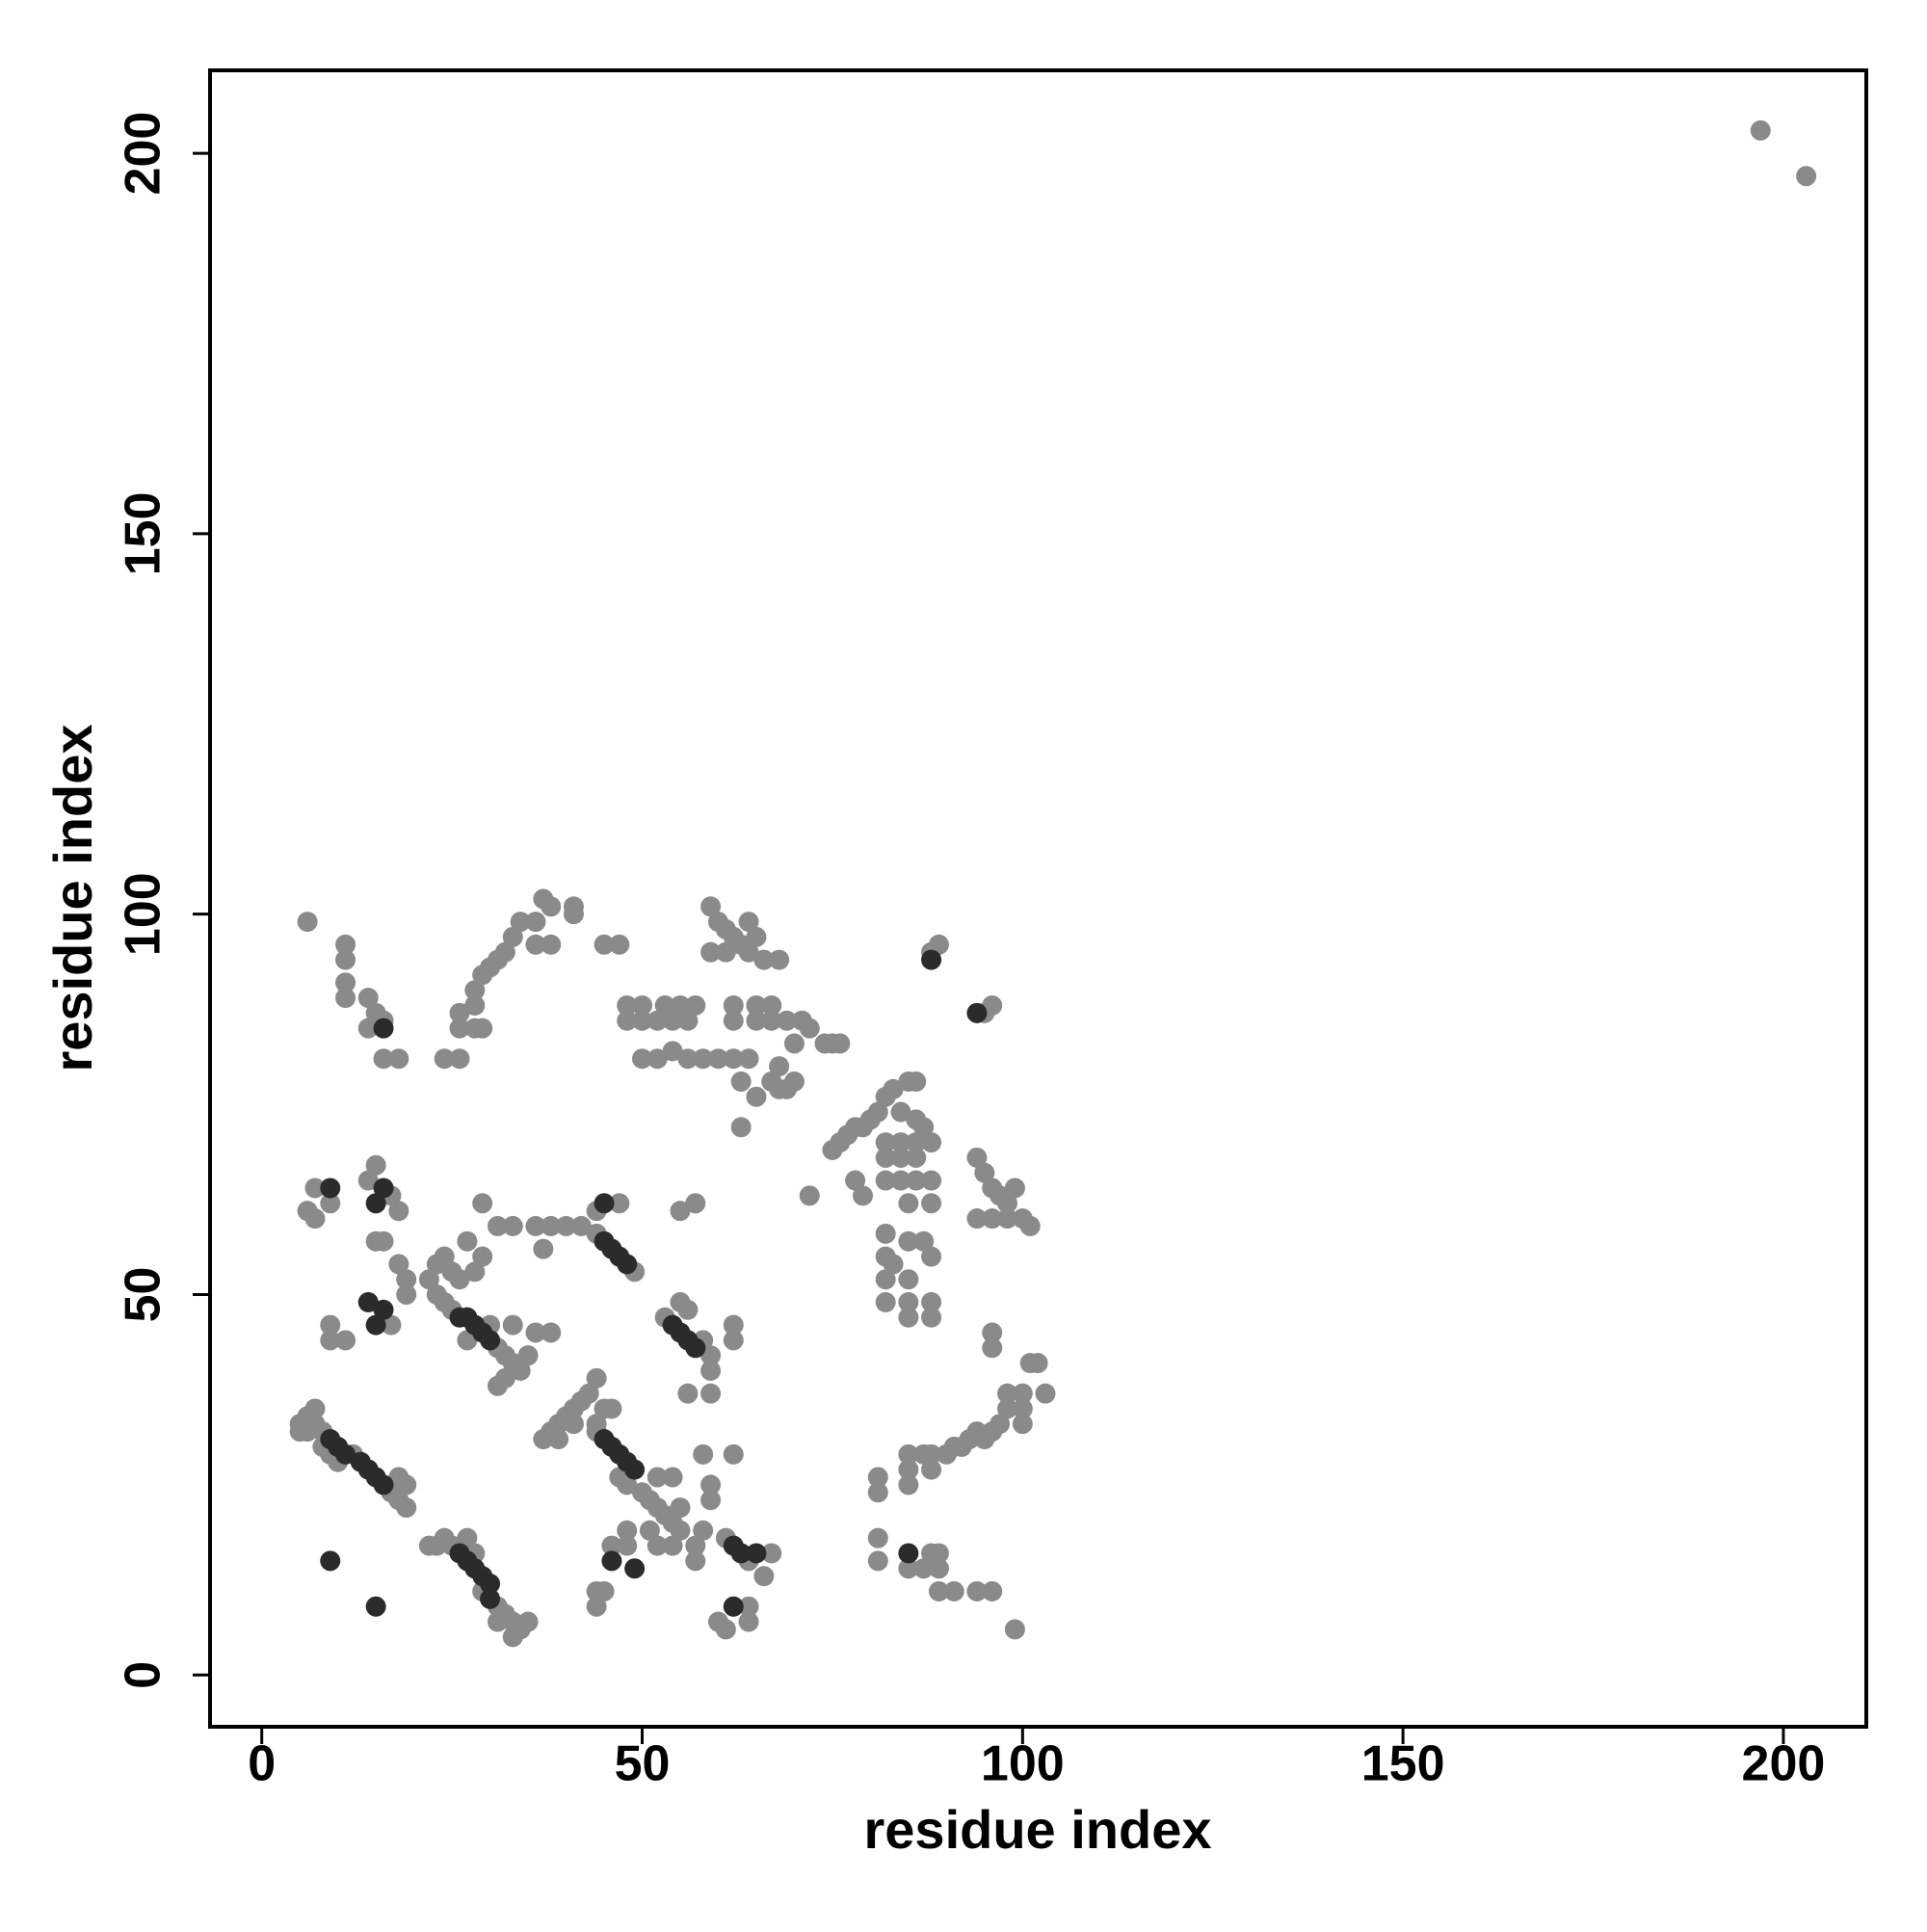  What do you see at coordinates (144, 154) in the screenshot?
I see `y-tick-label: 200` at bounding box center [144, 154].